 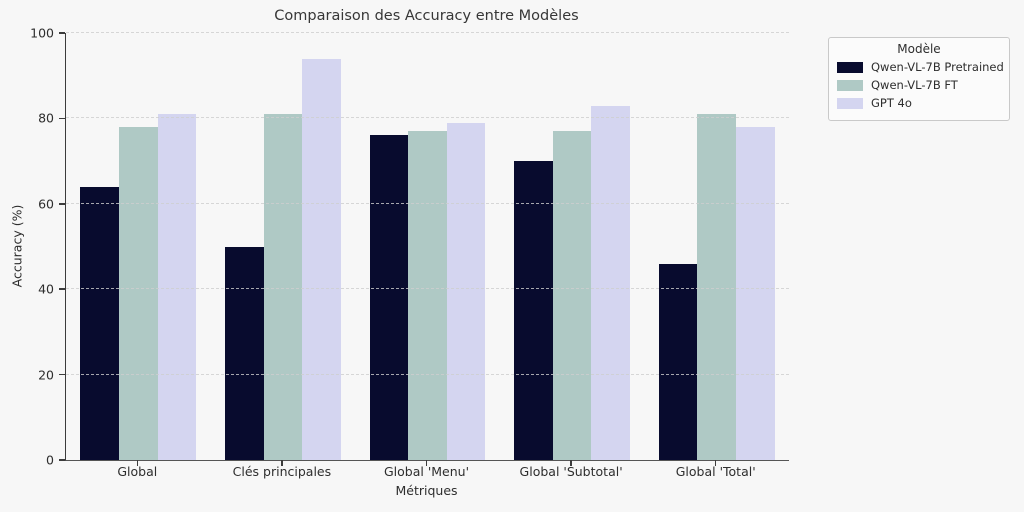 I want to click on bar-gpt-4o-group4, so click(x=755, y=293).